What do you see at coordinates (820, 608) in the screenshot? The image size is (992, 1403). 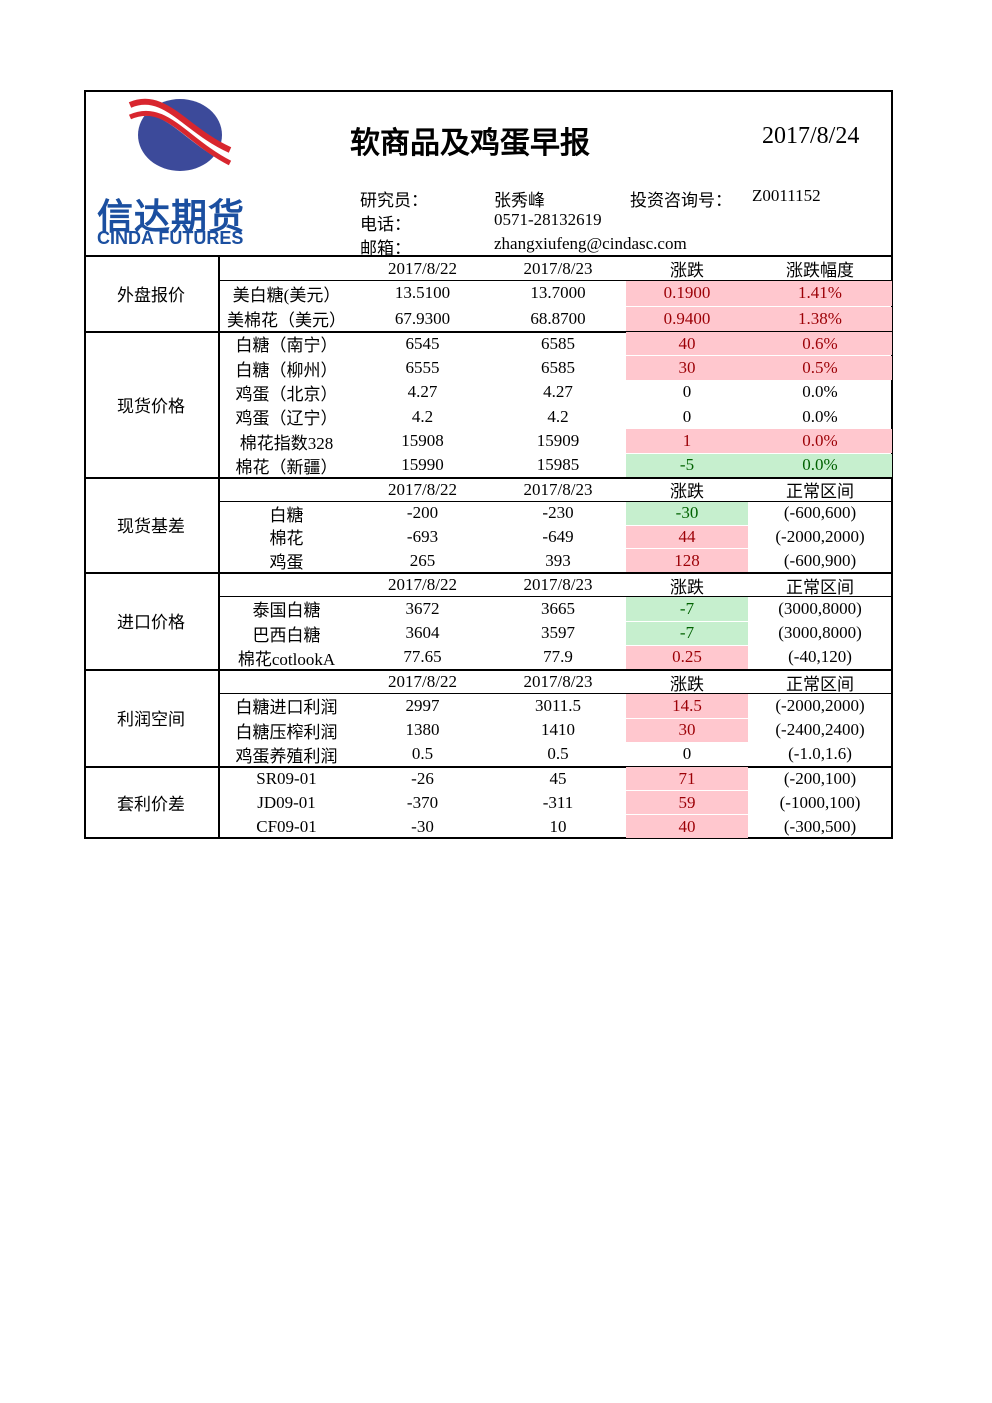 I see `value-cell: (3000,8000)` at bounding box center [820, 608].